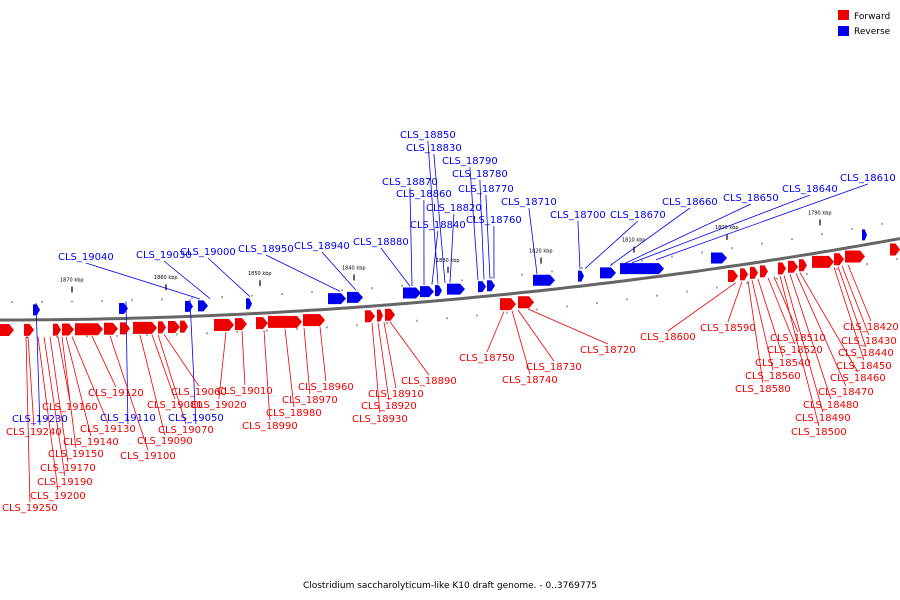  What do you see at coordinates (819, 432) in the screenshot?
I see `gene-label: CLS_18500` at bounding box center [819, 432].